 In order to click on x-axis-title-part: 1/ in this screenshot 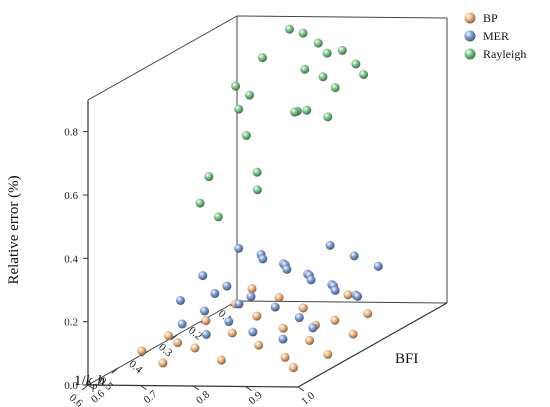, I will do `click(80, 381)`.